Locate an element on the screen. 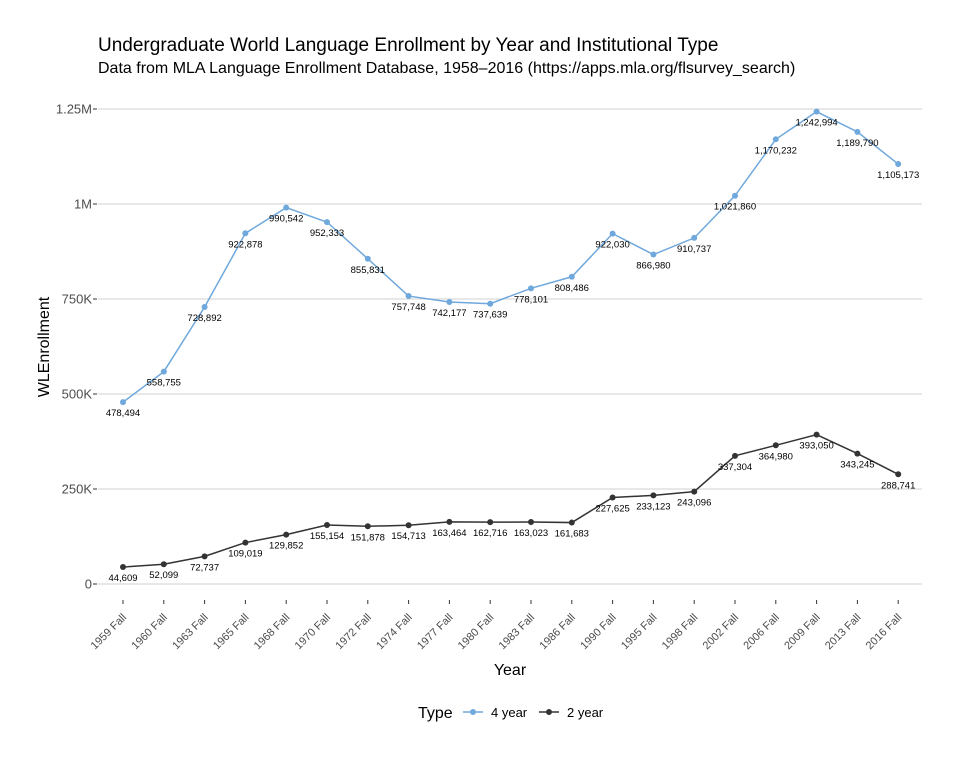 The height and width of the screenshot is (768, 960). data-label: 757,748 is located at coordinates (408, 307).